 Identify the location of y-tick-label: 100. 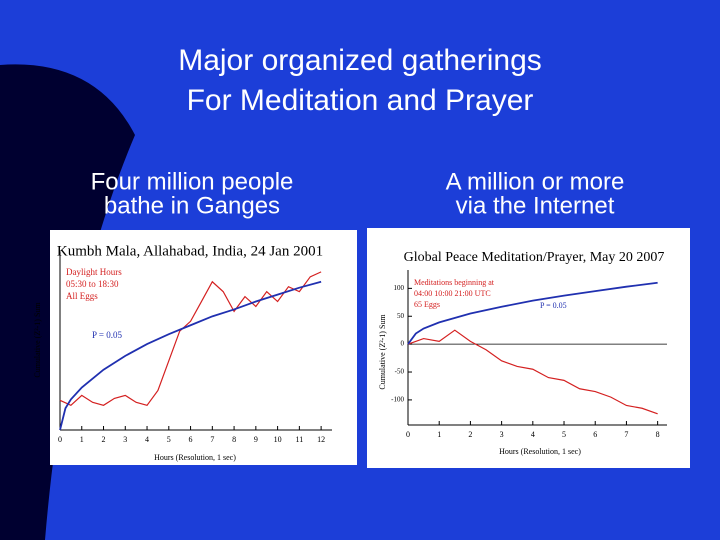
(399, 288).